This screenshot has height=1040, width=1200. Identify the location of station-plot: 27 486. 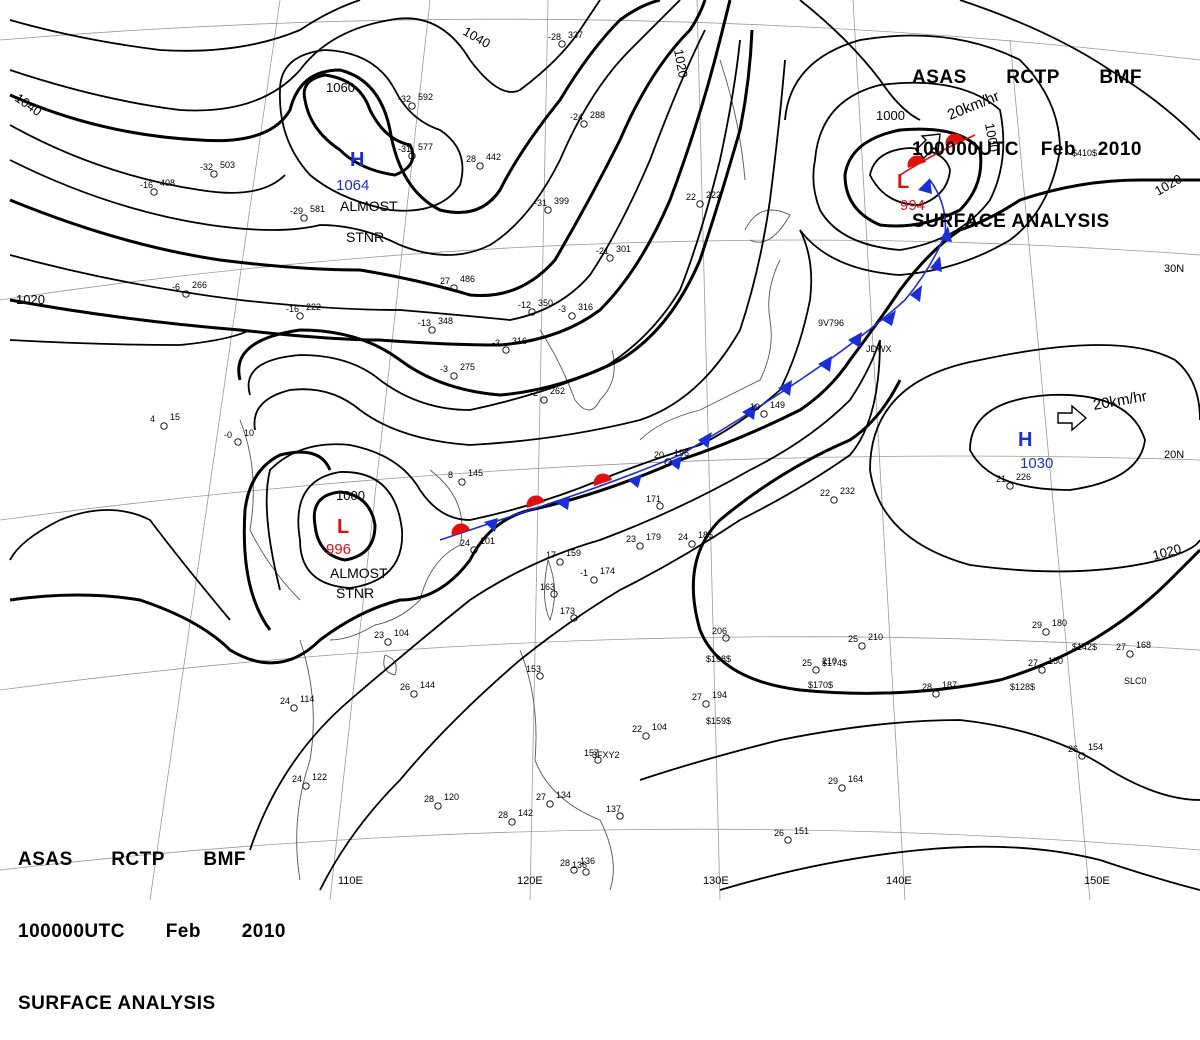
(457, 283).